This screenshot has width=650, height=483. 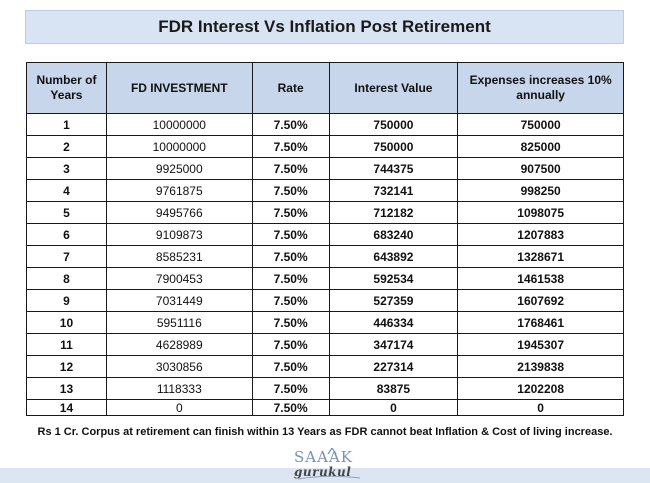 I want to click on cell-interest: 527359, so click(x=393, y=300).